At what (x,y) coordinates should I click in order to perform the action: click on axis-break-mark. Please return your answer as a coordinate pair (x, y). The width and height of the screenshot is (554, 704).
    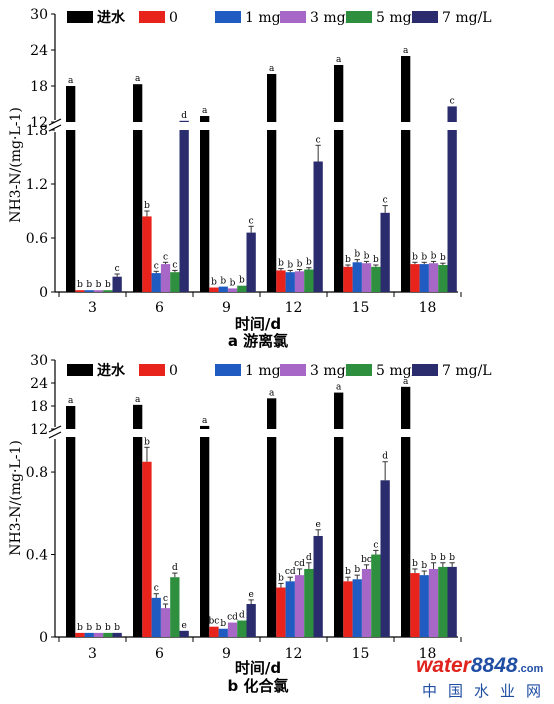
    Looking at the image, I should click on (55, 435).